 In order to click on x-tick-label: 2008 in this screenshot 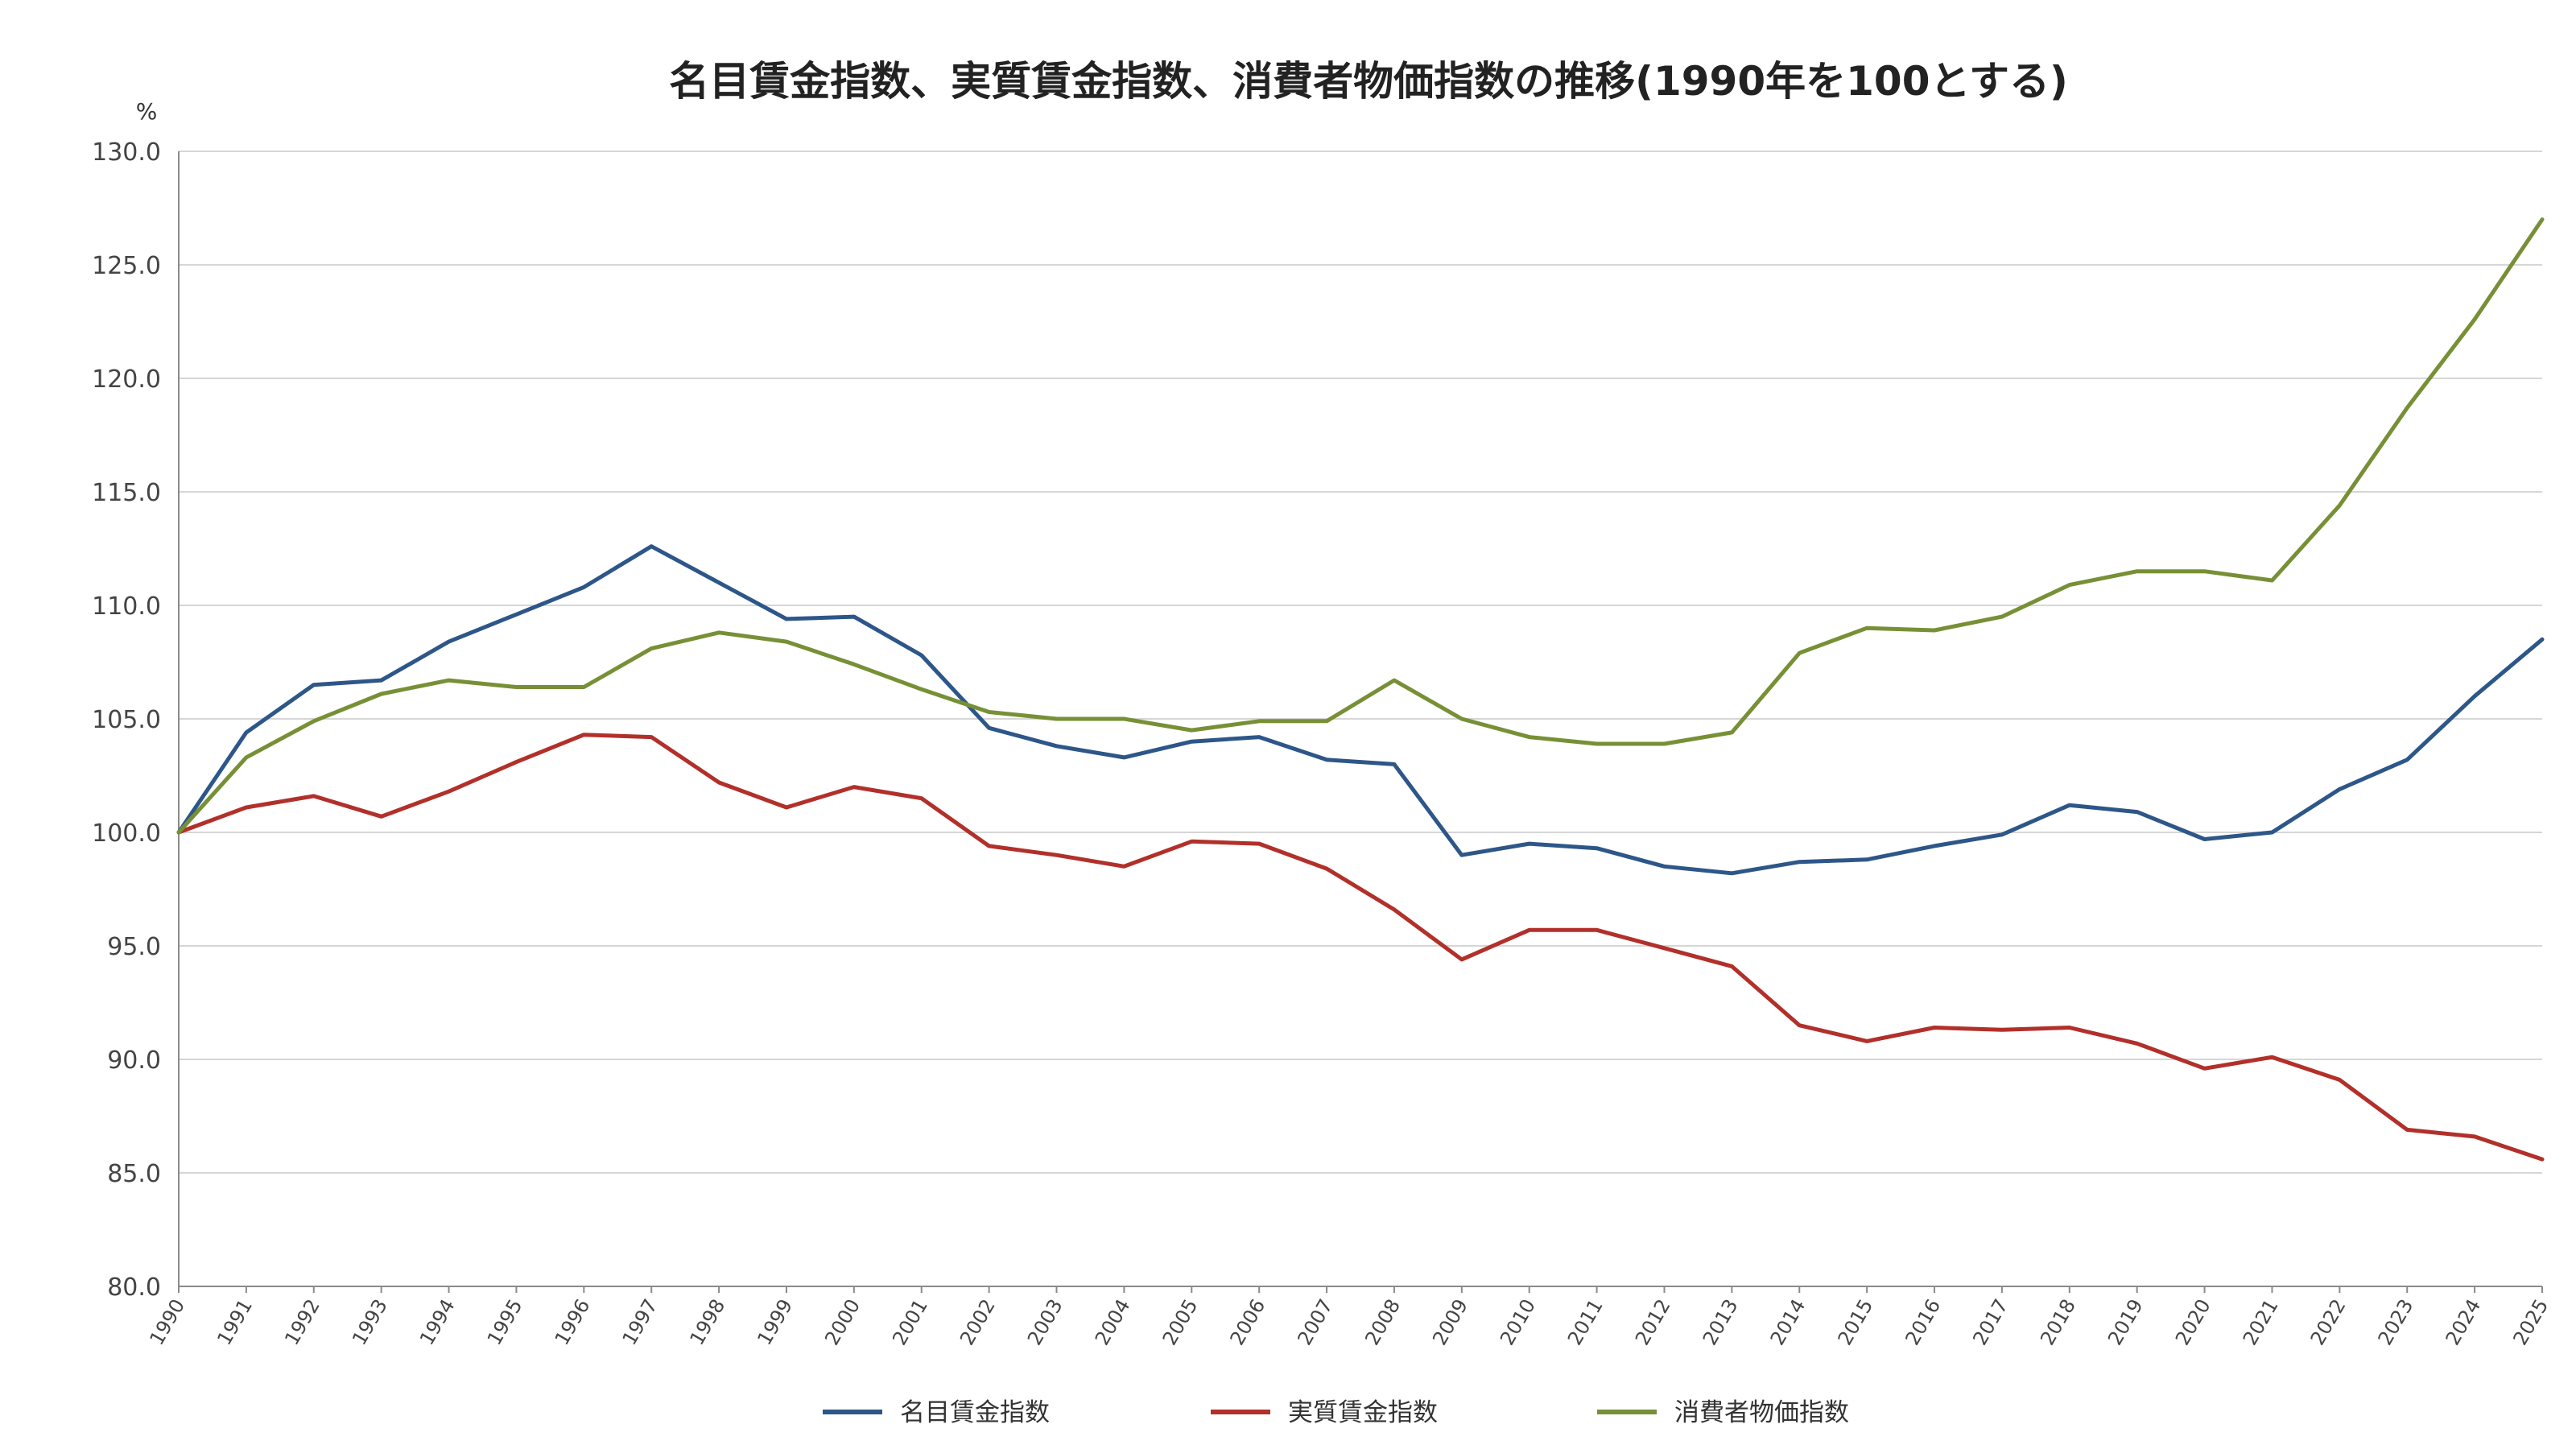, I will do `click(1382, 1322)`.